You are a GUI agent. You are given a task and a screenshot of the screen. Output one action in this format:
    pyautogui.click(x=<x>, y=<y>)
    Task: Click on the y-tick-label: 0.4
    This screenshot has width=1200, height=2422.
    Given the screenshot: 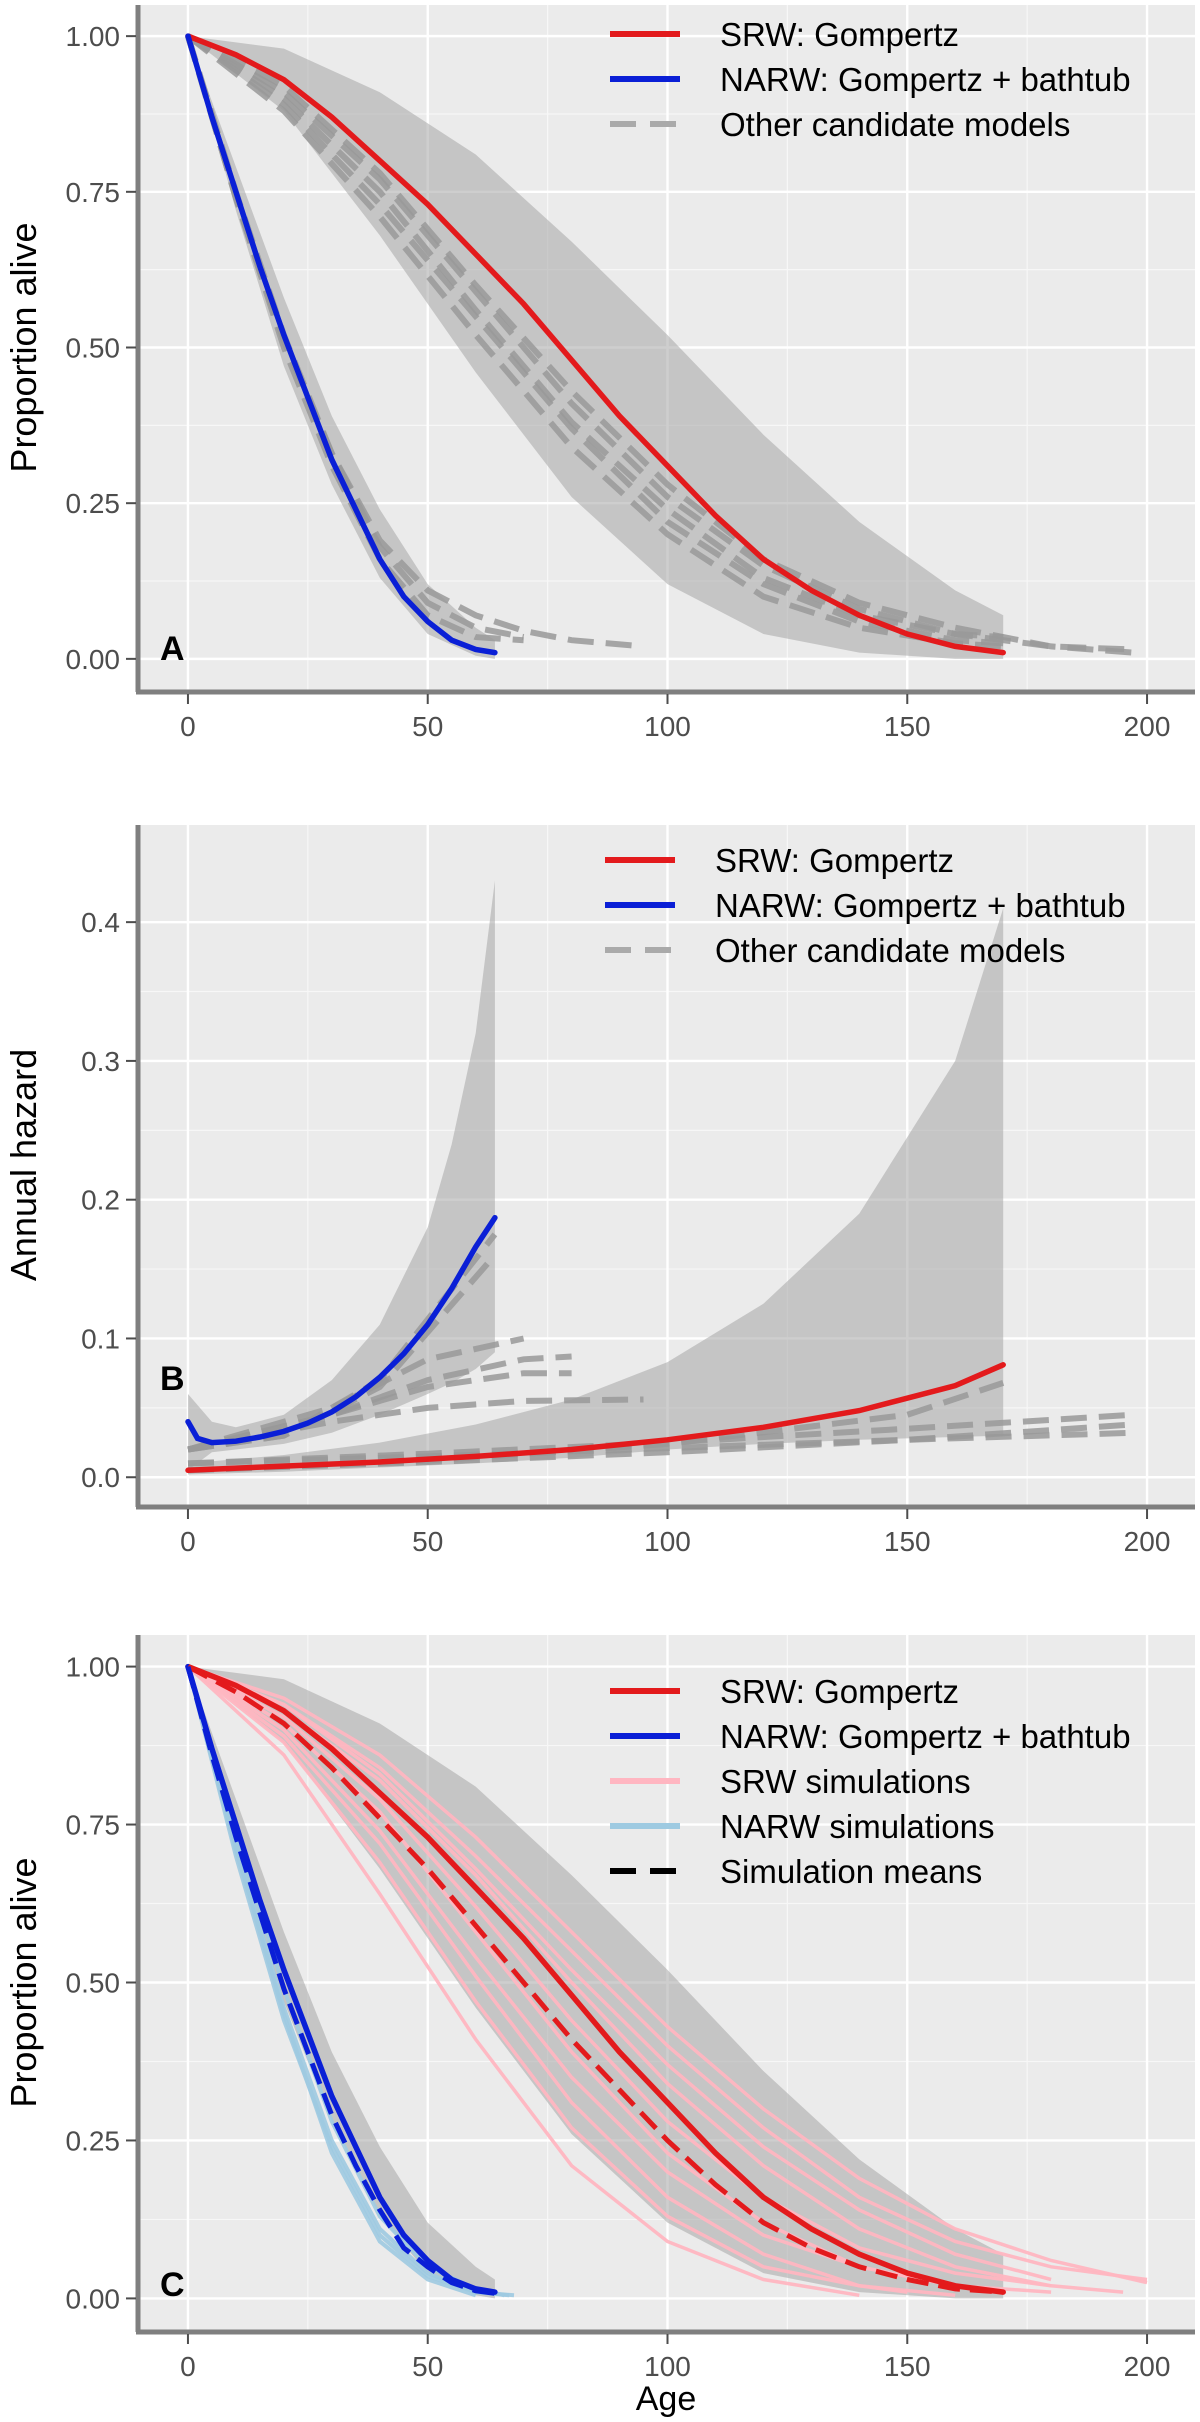 What is the action you would take?
    pyautogui.click(x=100, y=922)
    